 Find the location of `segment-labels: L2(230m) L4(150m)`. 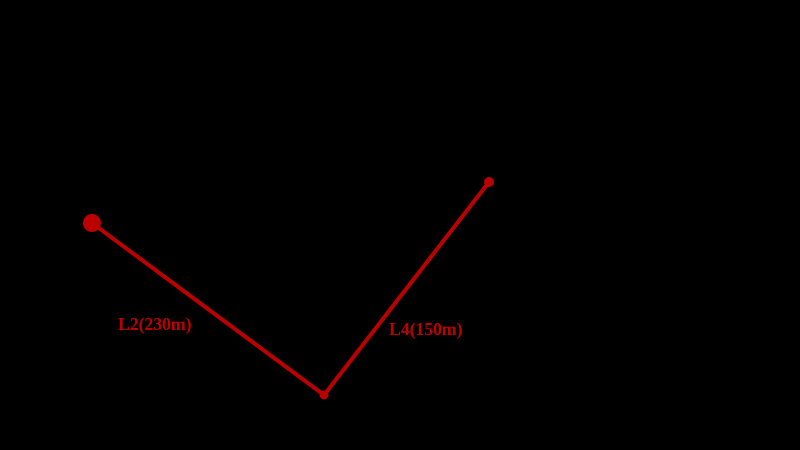

segment-labels: L2(230m) L4(150m) is located at coordinates (290, 327).